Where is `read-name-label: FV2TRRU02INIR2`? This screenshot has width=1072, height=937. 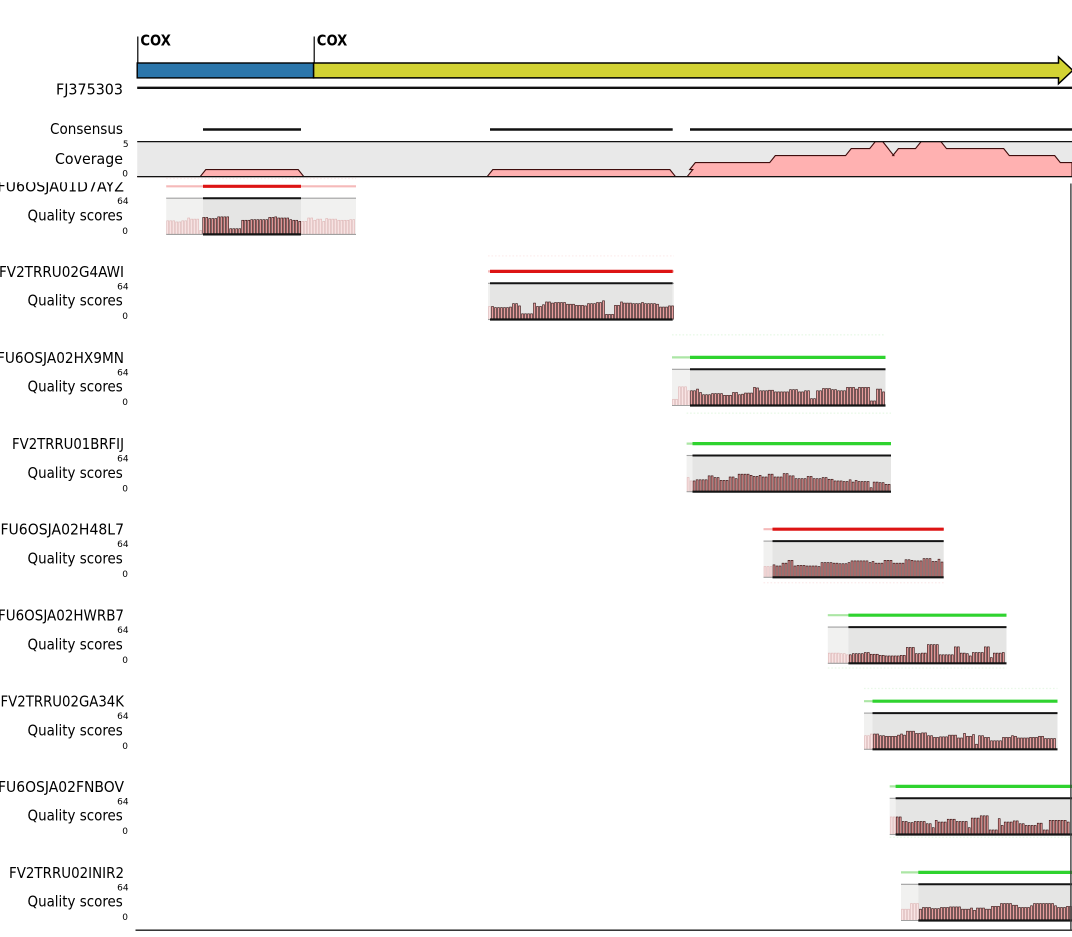 read-name-label: FV2TRRU02INIR2 is located at coordinates (66, 873).